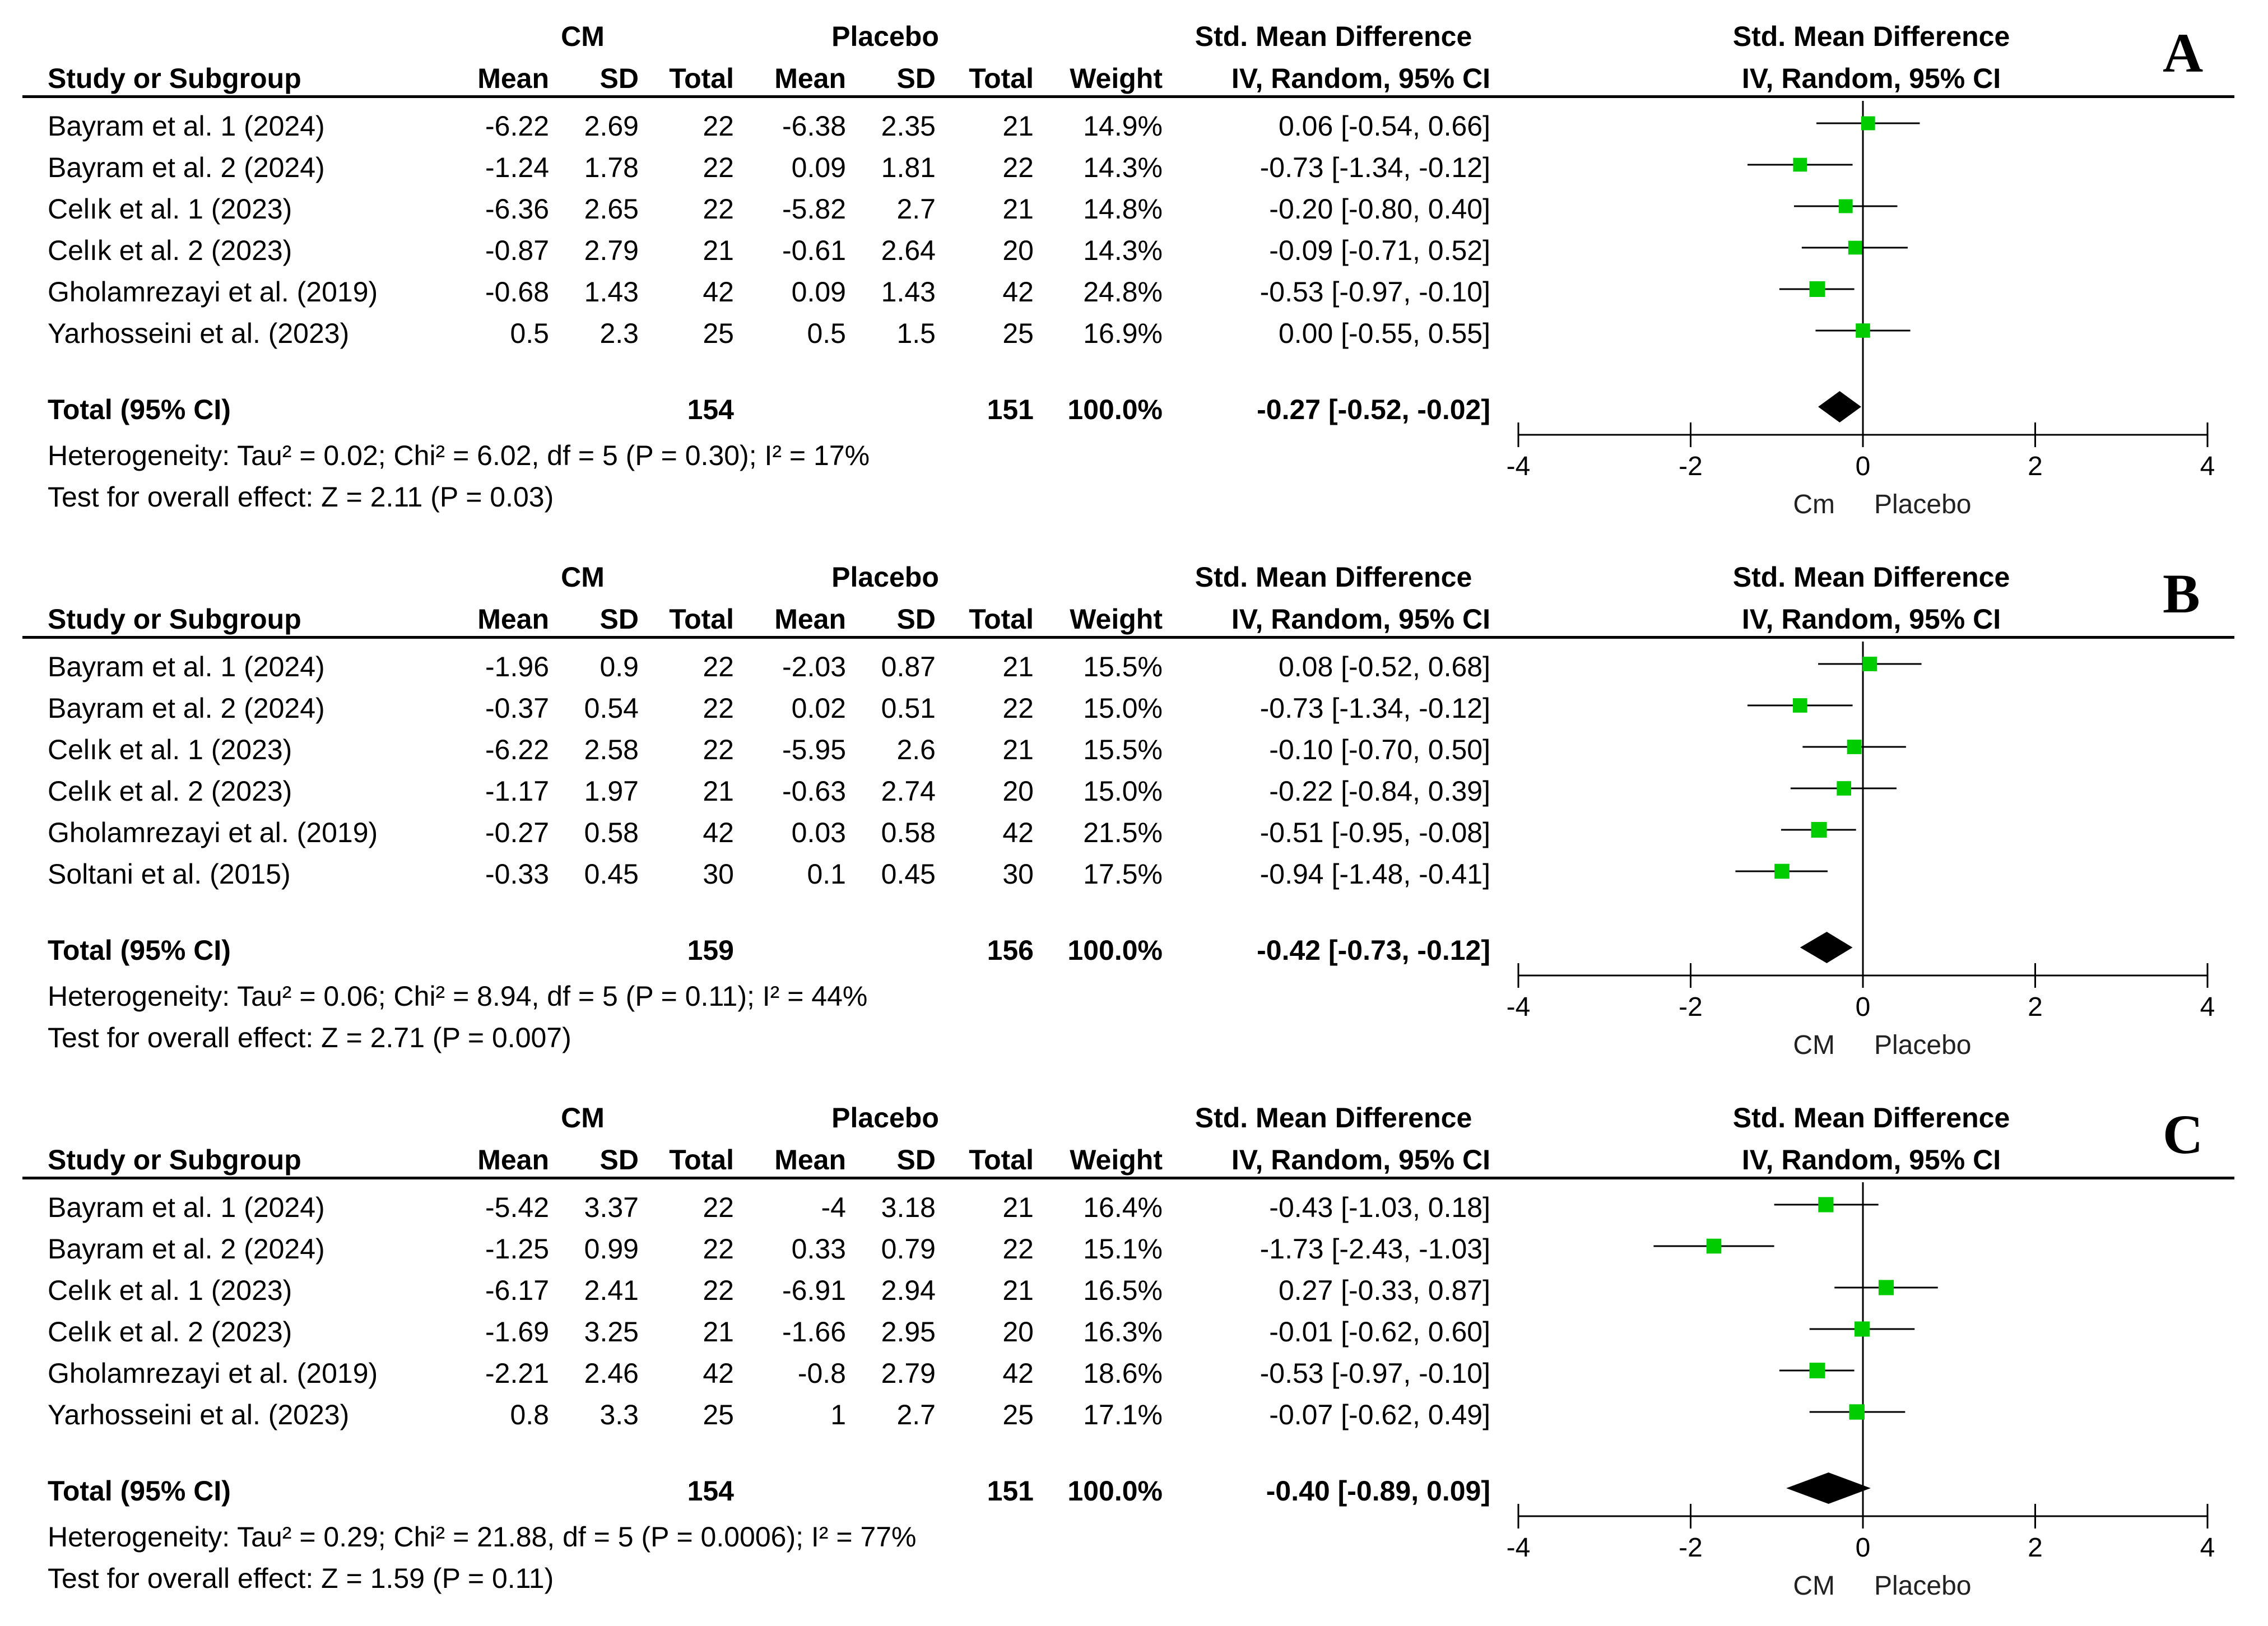  I want to click on total1-cell: 154, so click(710, 1491).